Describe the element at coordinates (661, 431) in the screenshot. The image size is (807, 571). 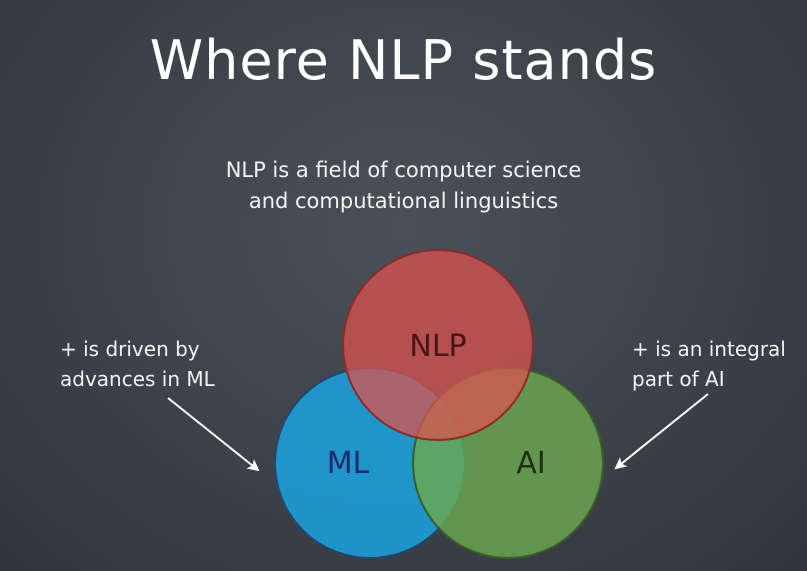
I see `arrow-right` at that location.